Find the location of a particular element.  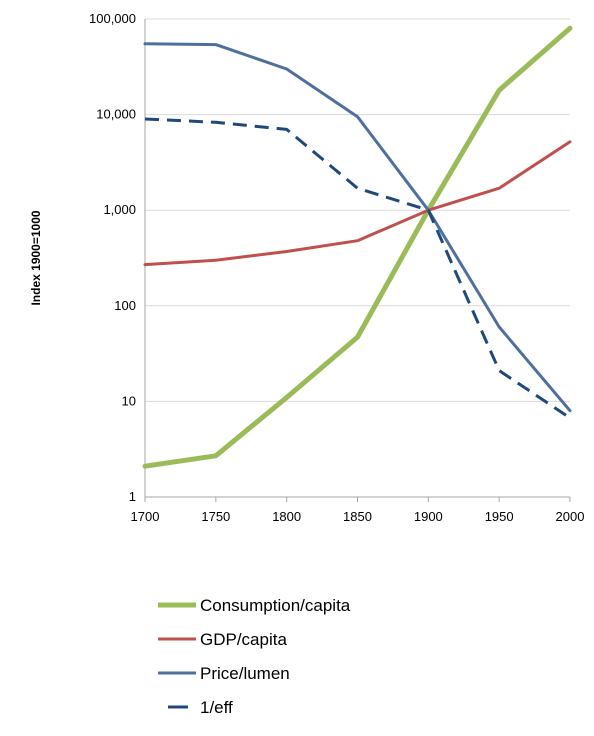

y-tick-label: 100,000 is located at coordinates (112, 18).